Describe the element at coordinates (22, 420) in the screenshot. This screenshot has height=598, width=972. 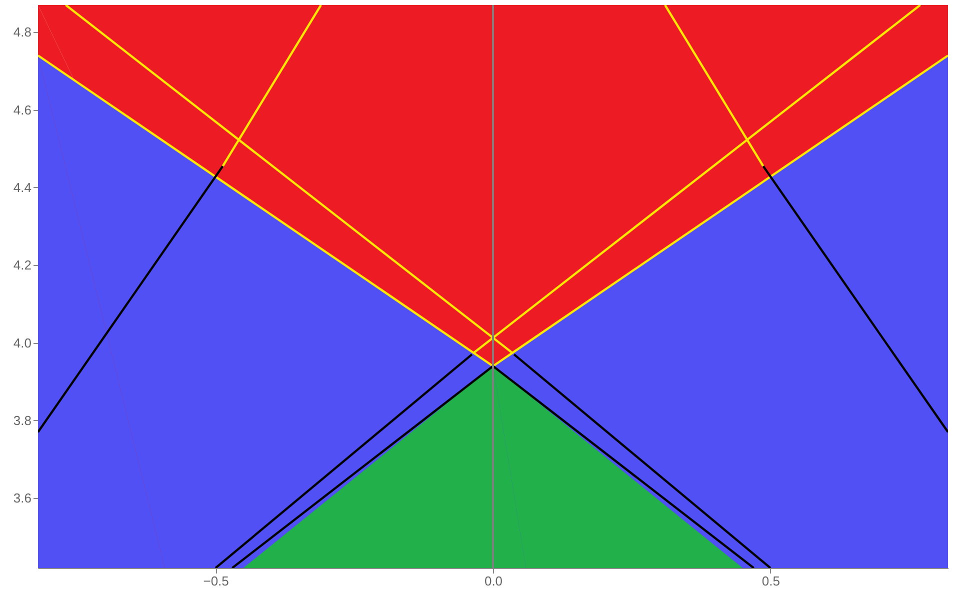
I see `y-tick-label: 3.8` at that location.